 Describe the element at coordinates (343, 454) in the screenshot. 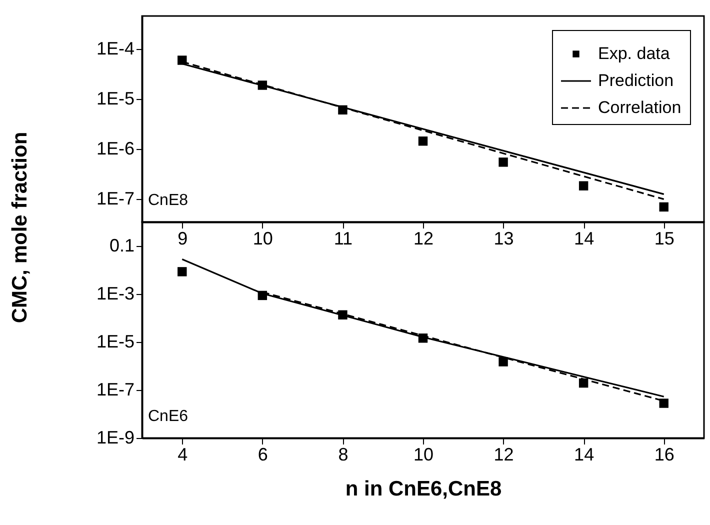

I see `x-tick-label: 8` at that location.